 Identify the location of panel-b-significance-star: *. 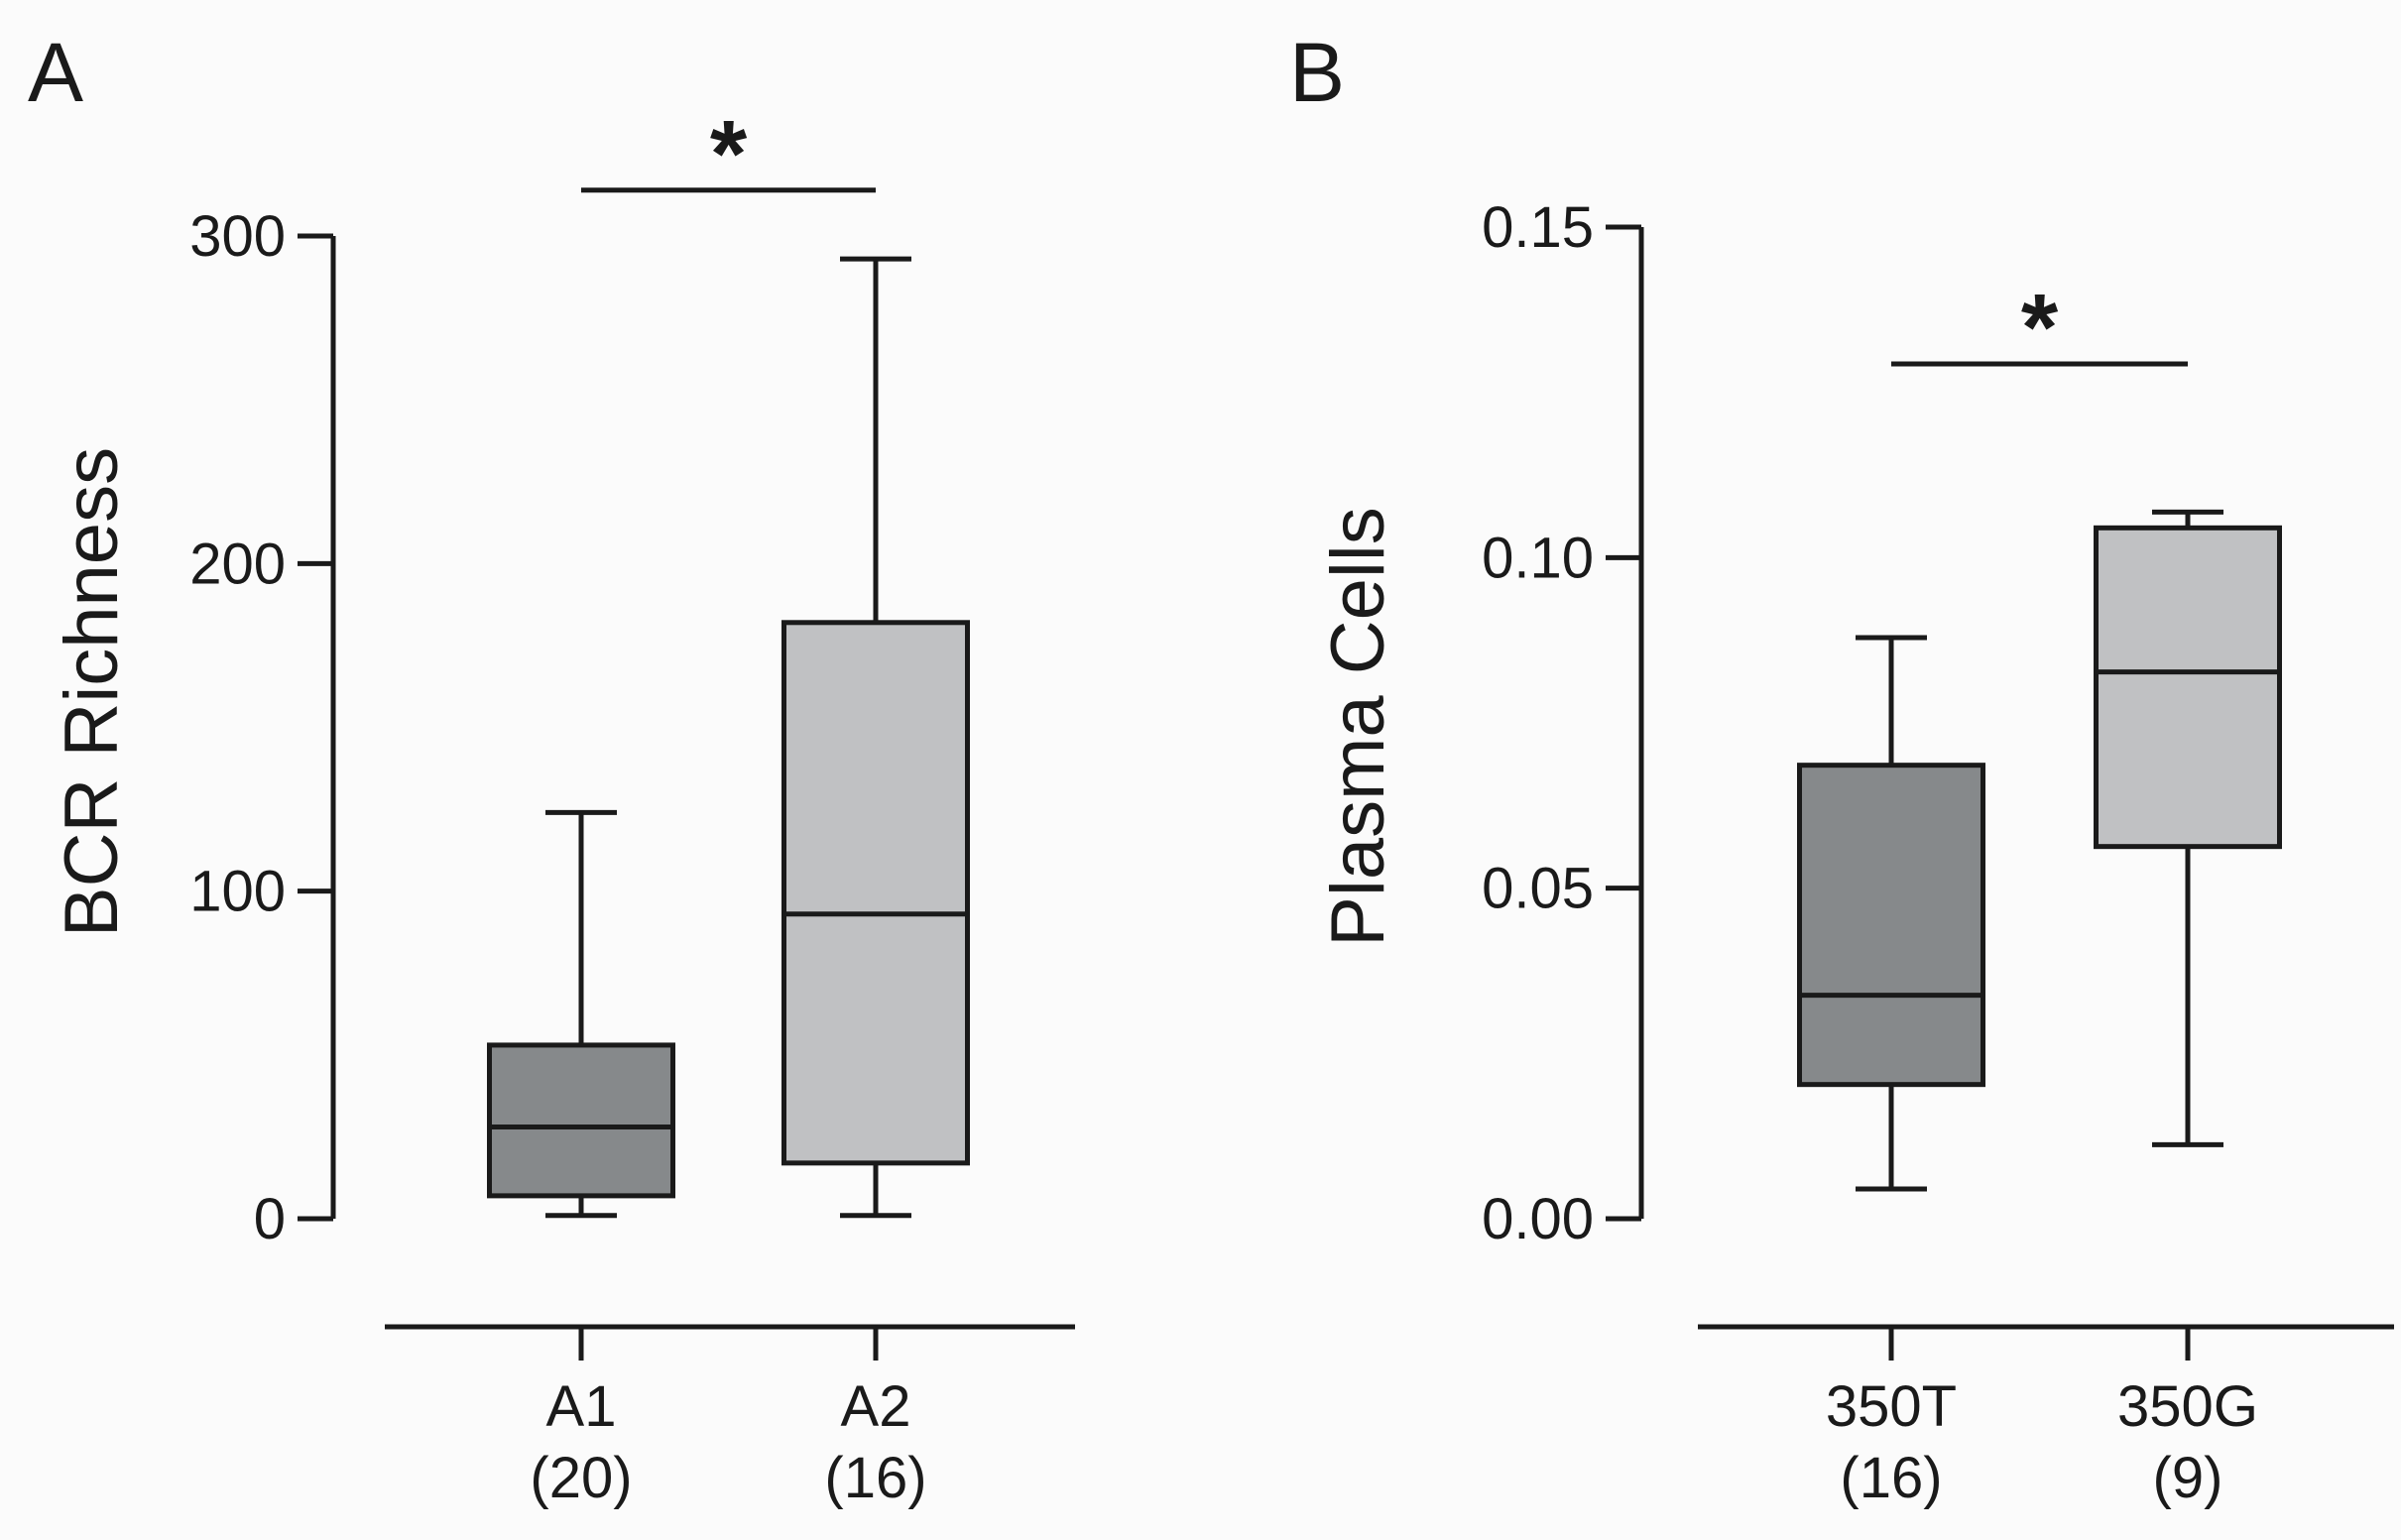
(2040, 328).